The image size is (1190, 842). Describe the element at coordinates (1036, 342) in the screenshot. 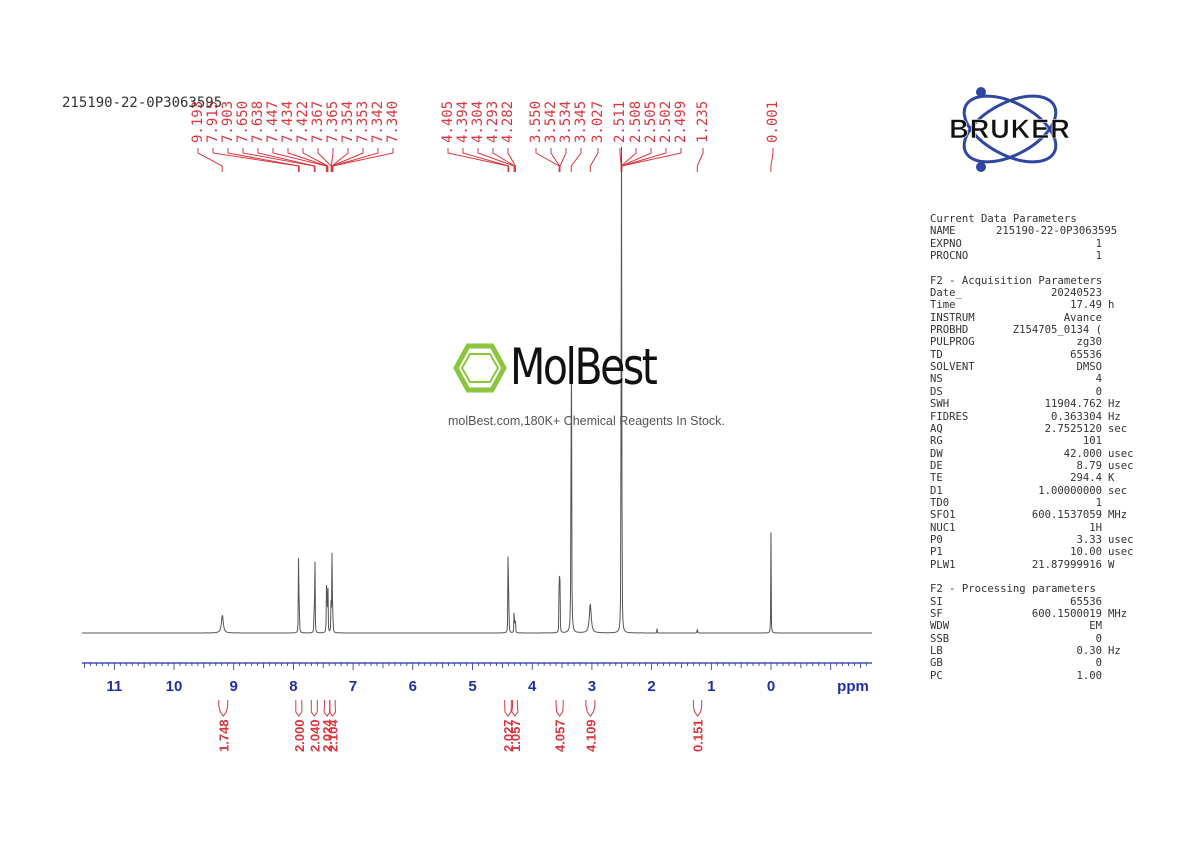

I see `param-row: PULPROG zg30` at that location.